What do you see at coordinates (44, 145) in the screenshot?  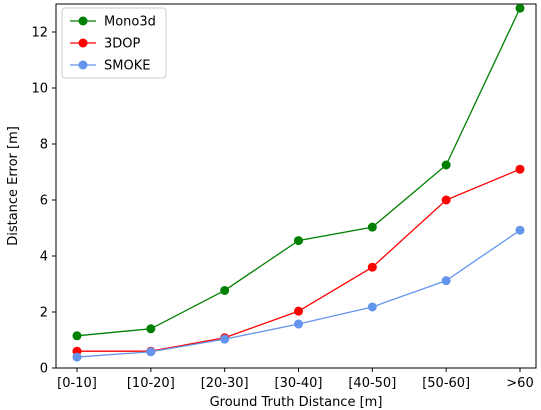 I see `y-tick-label: 8` at bounding box center [44, 145].